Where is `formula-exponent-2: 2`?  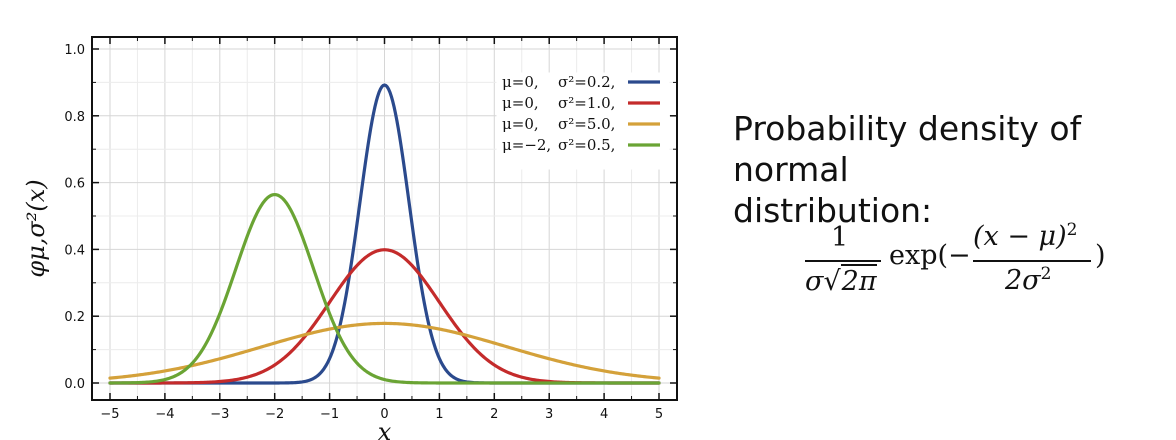 formula-exponent-2: 2 is located at coordinates (1046, 274).